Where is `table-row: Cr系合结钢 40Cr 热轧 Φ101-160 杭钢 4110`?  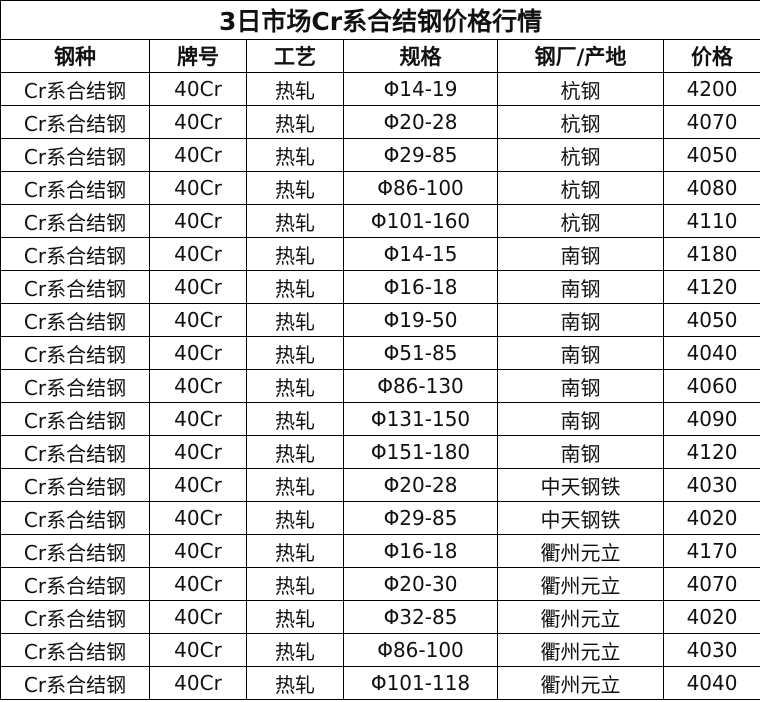 table-row: Cr系合结钢 40Cr 热轧 Φ101-160 杭钢 4110 is located at coordinates (380, 221).